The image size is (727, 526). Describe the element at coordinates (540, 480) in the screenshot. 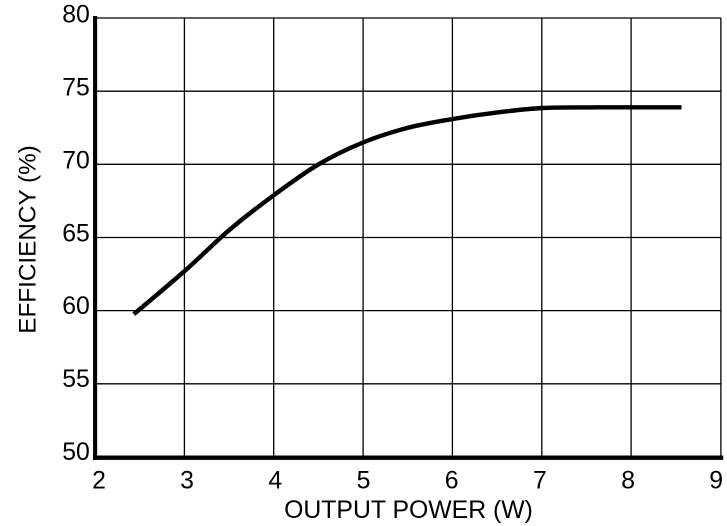

I see `svg-text: 7` at that location.